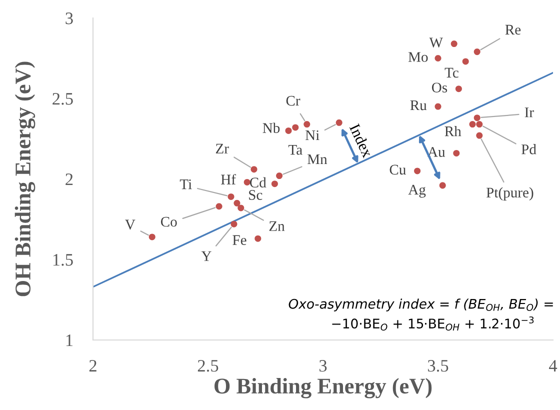  I want to click on x-axis-title: O Binding Energy (eV), so click(323, 388).